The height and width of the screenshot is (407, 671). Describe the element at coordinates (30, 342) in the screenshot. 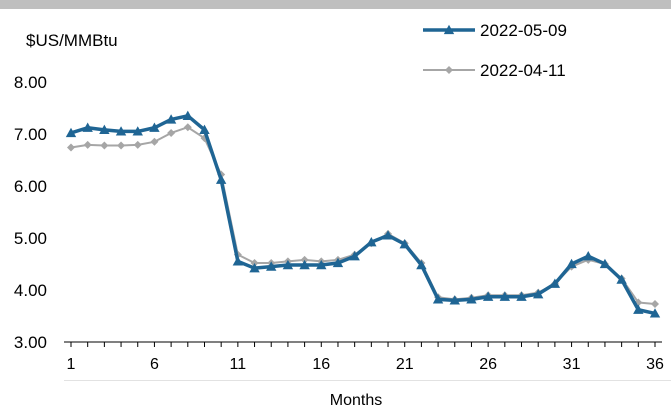

I see `y-tick-label: 3.00` at that location.